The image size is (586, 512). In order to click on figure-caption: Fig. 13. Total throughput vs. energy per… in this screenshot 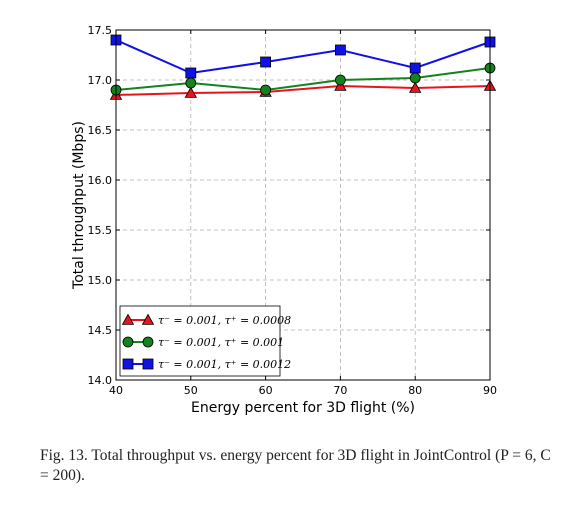, I will do `click(295, 465)`.